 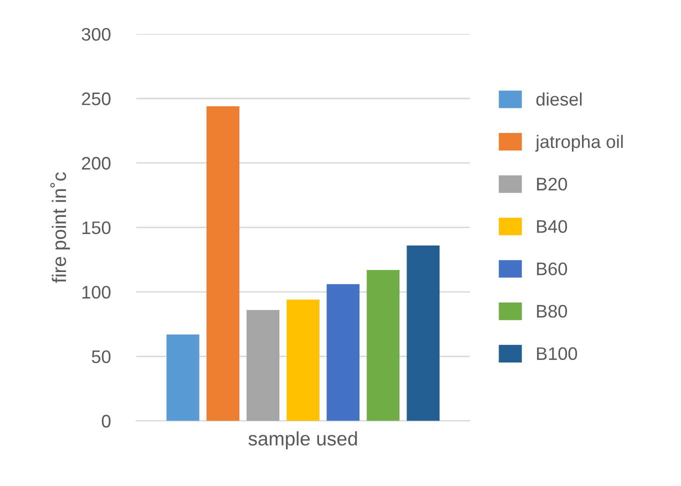 I want to click on legend-label: B20, so click(x=552, y=184).